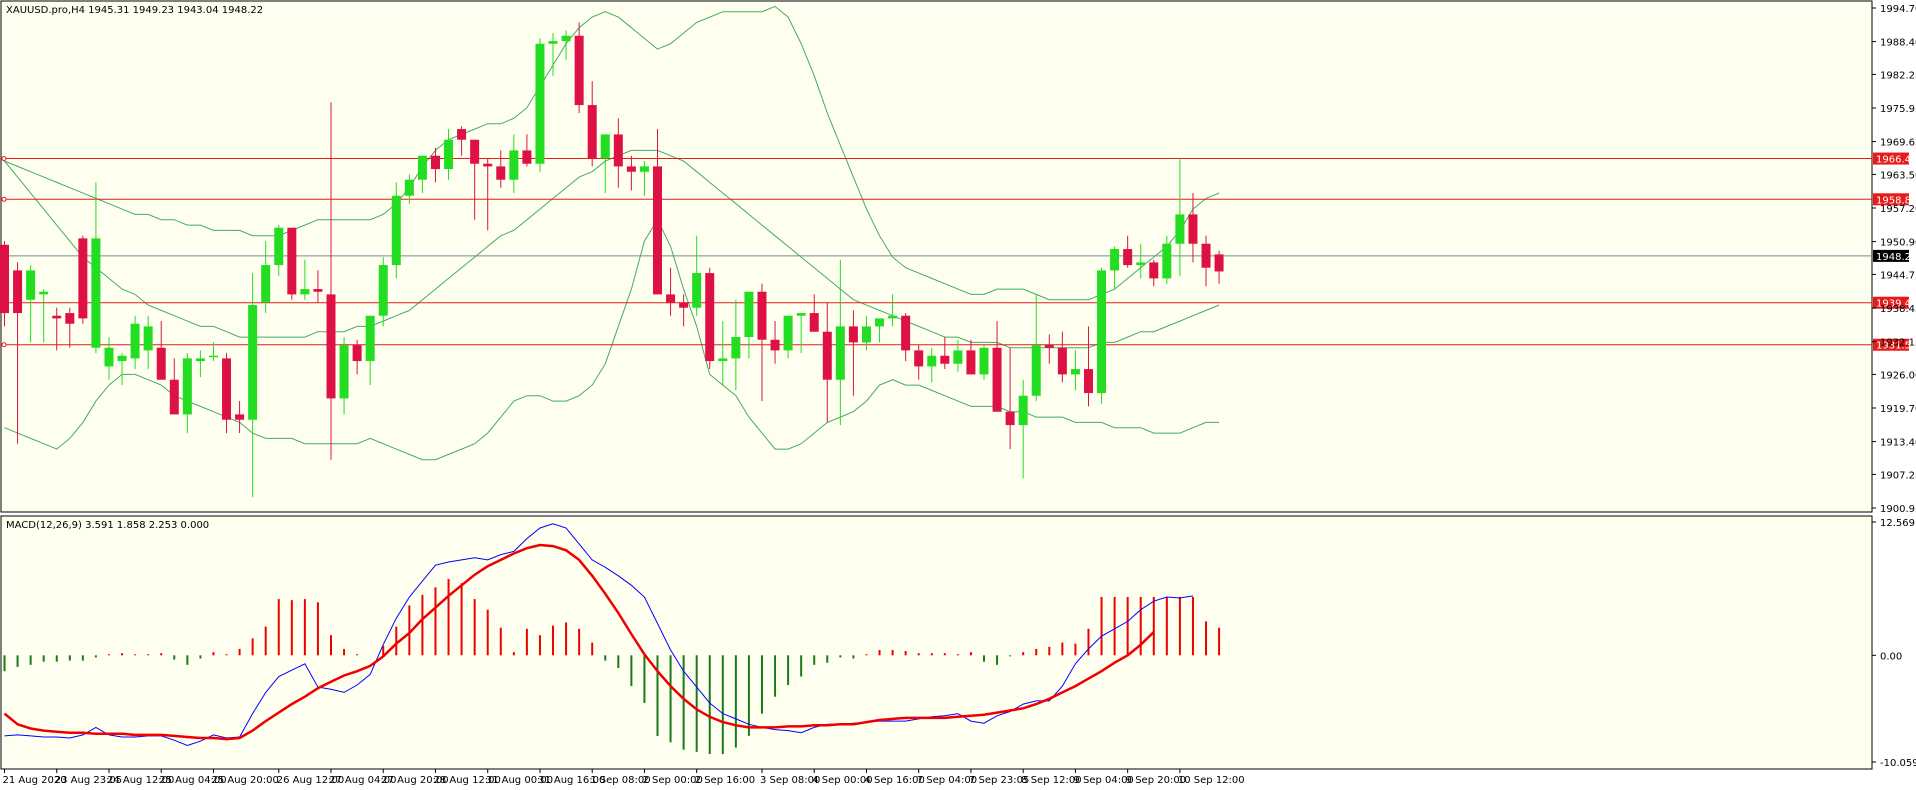  I want to click on macd-tick-label: -10.059, so click(1898, 763).